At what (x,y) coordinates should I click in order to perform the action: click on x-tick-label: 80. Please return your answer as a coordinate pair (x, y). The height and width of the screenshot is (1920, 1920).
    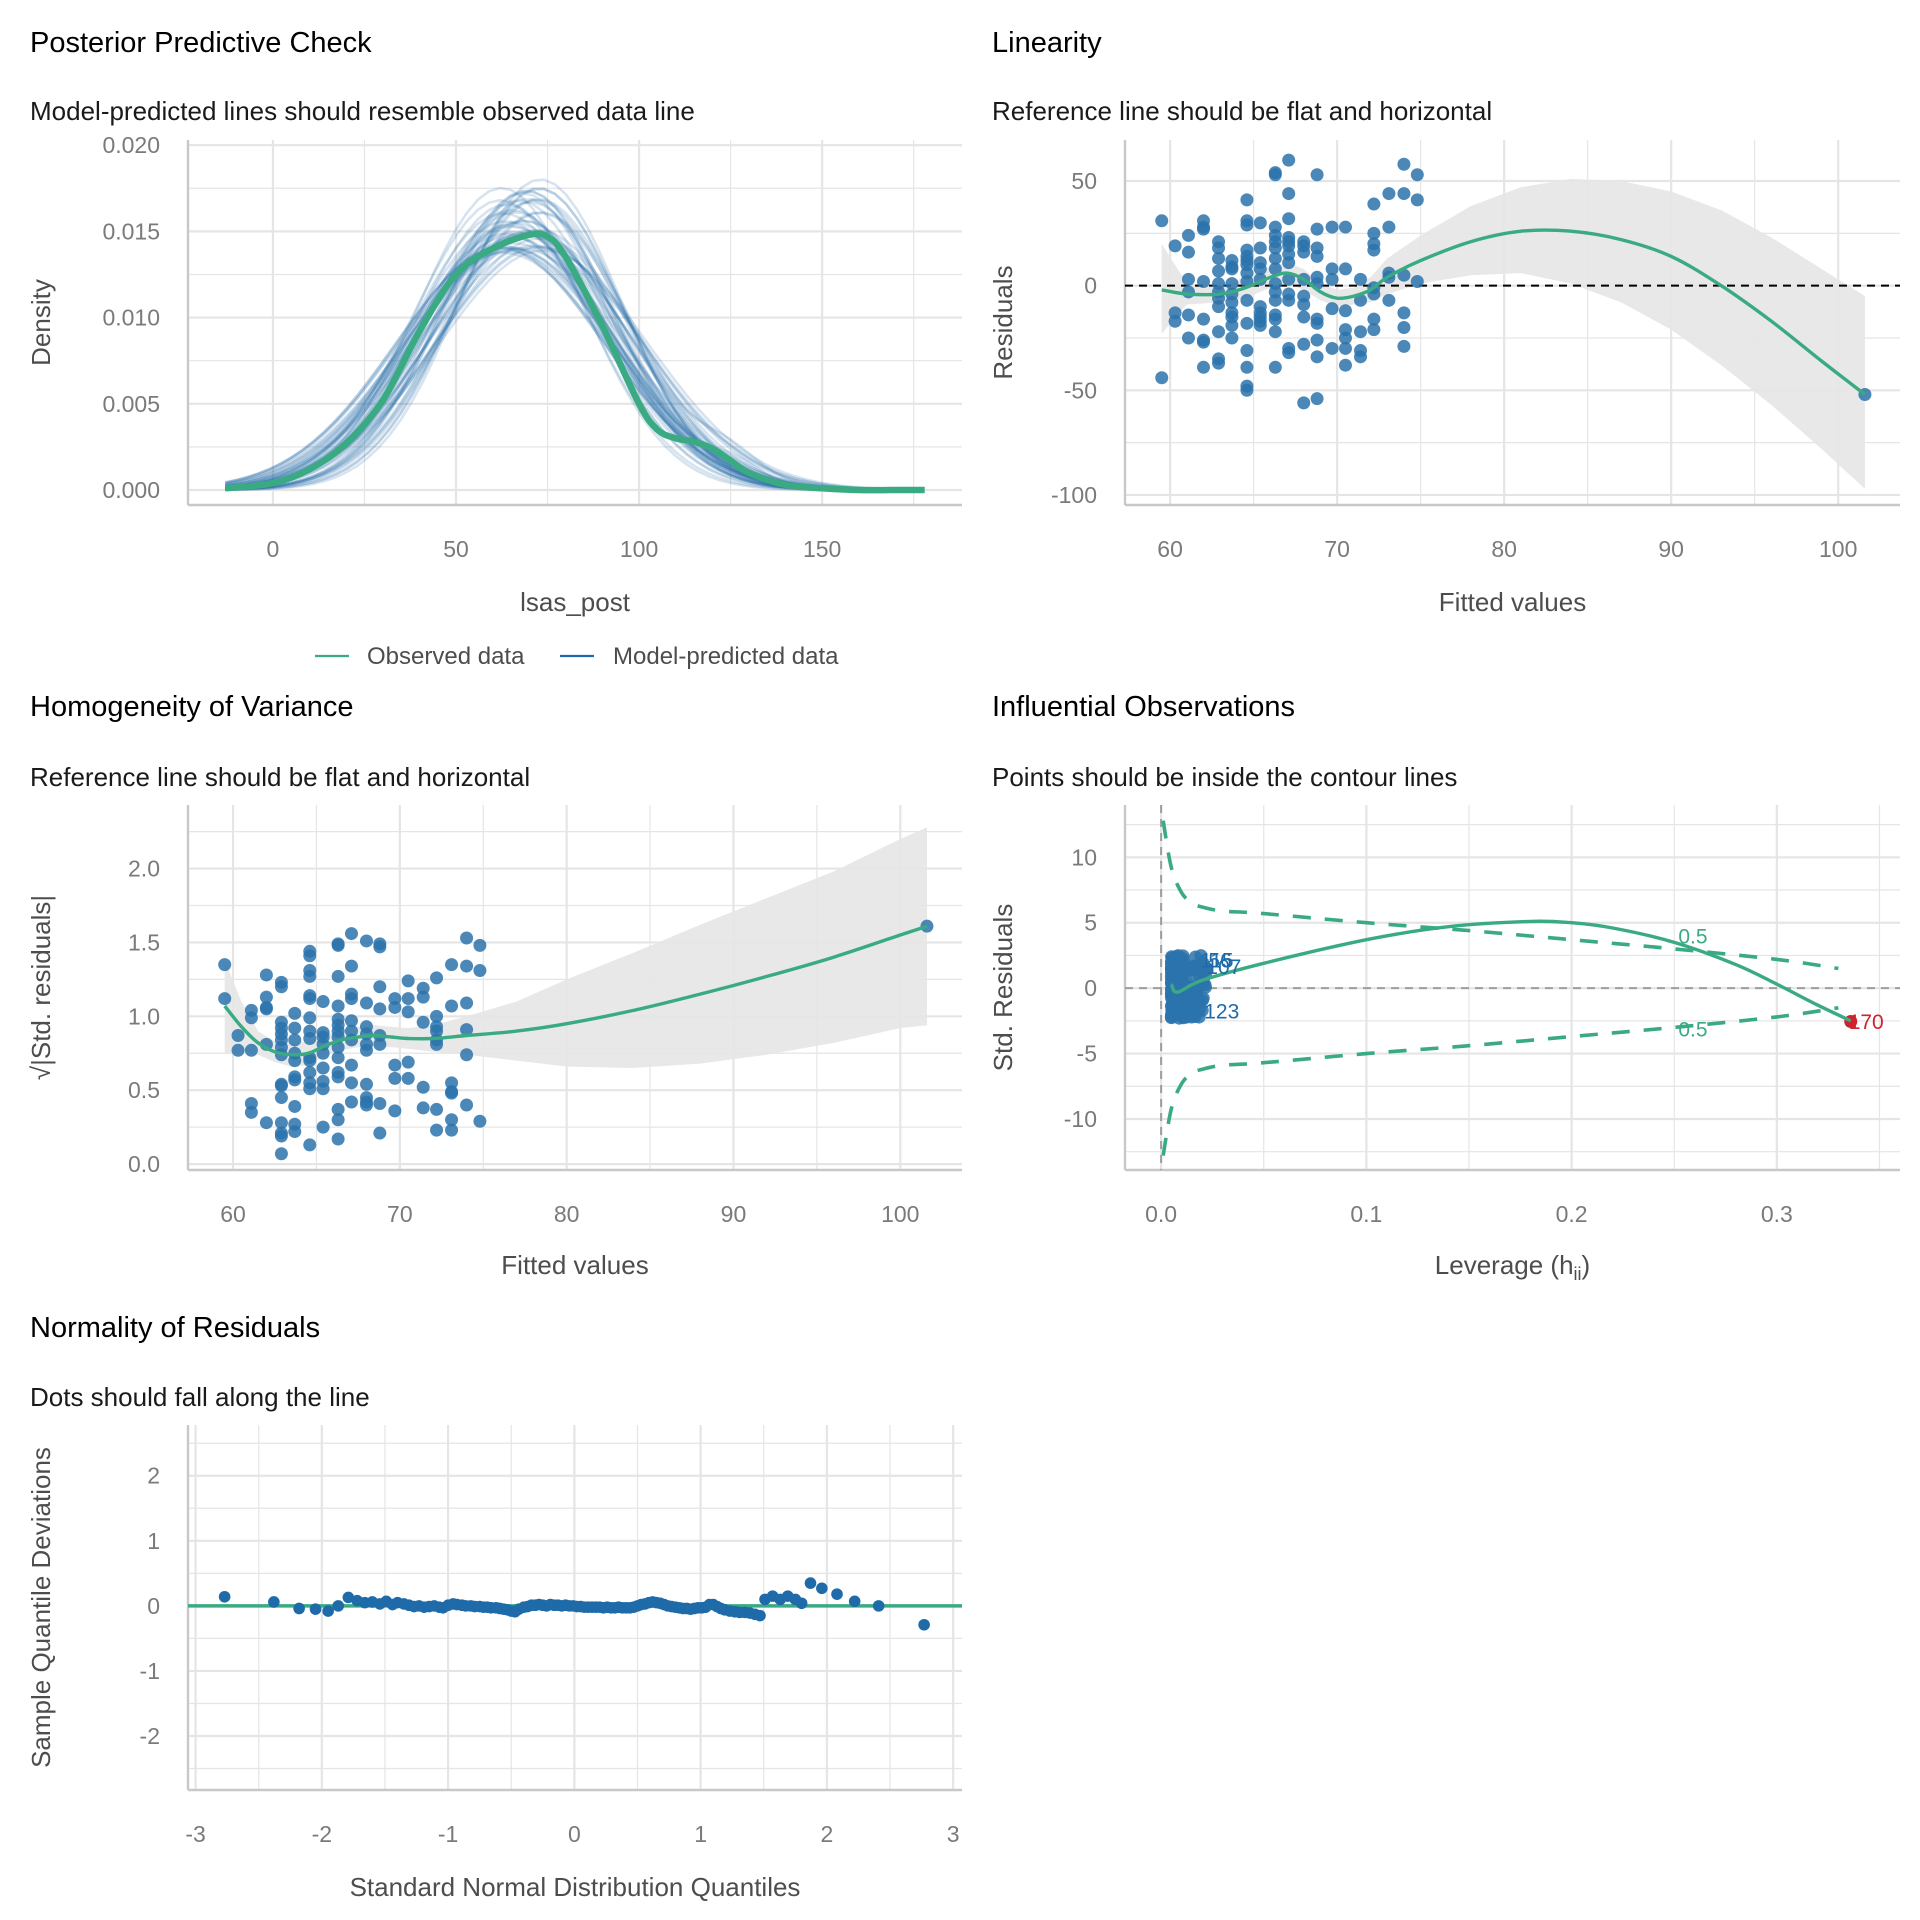
    Looking at the image, I should click on (567, 1214).